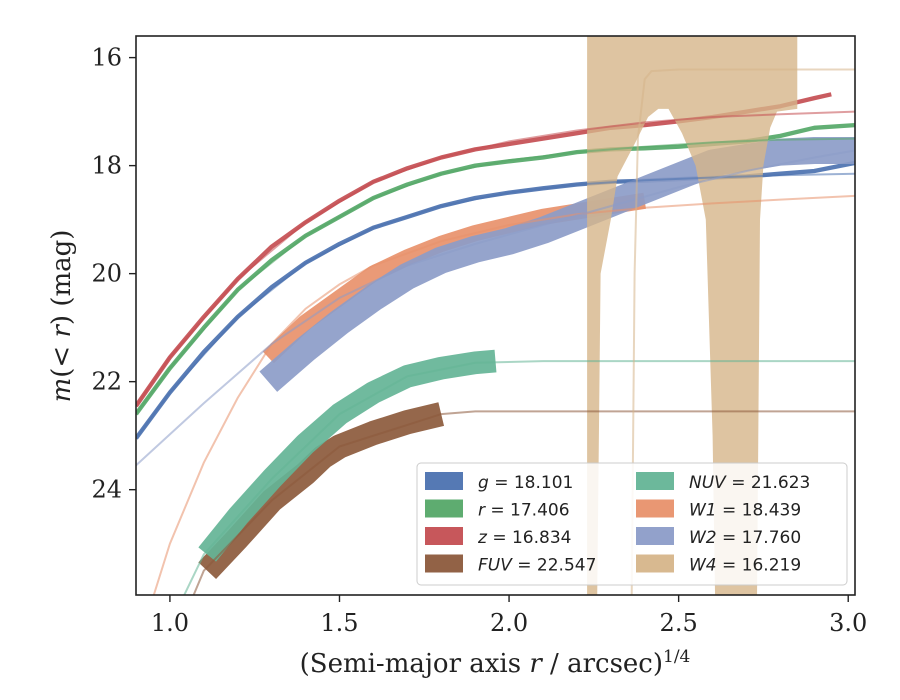  Describe the element at coordinates (444, 563) in the screenshot. I see `legend-swatch-fuv` at that location.